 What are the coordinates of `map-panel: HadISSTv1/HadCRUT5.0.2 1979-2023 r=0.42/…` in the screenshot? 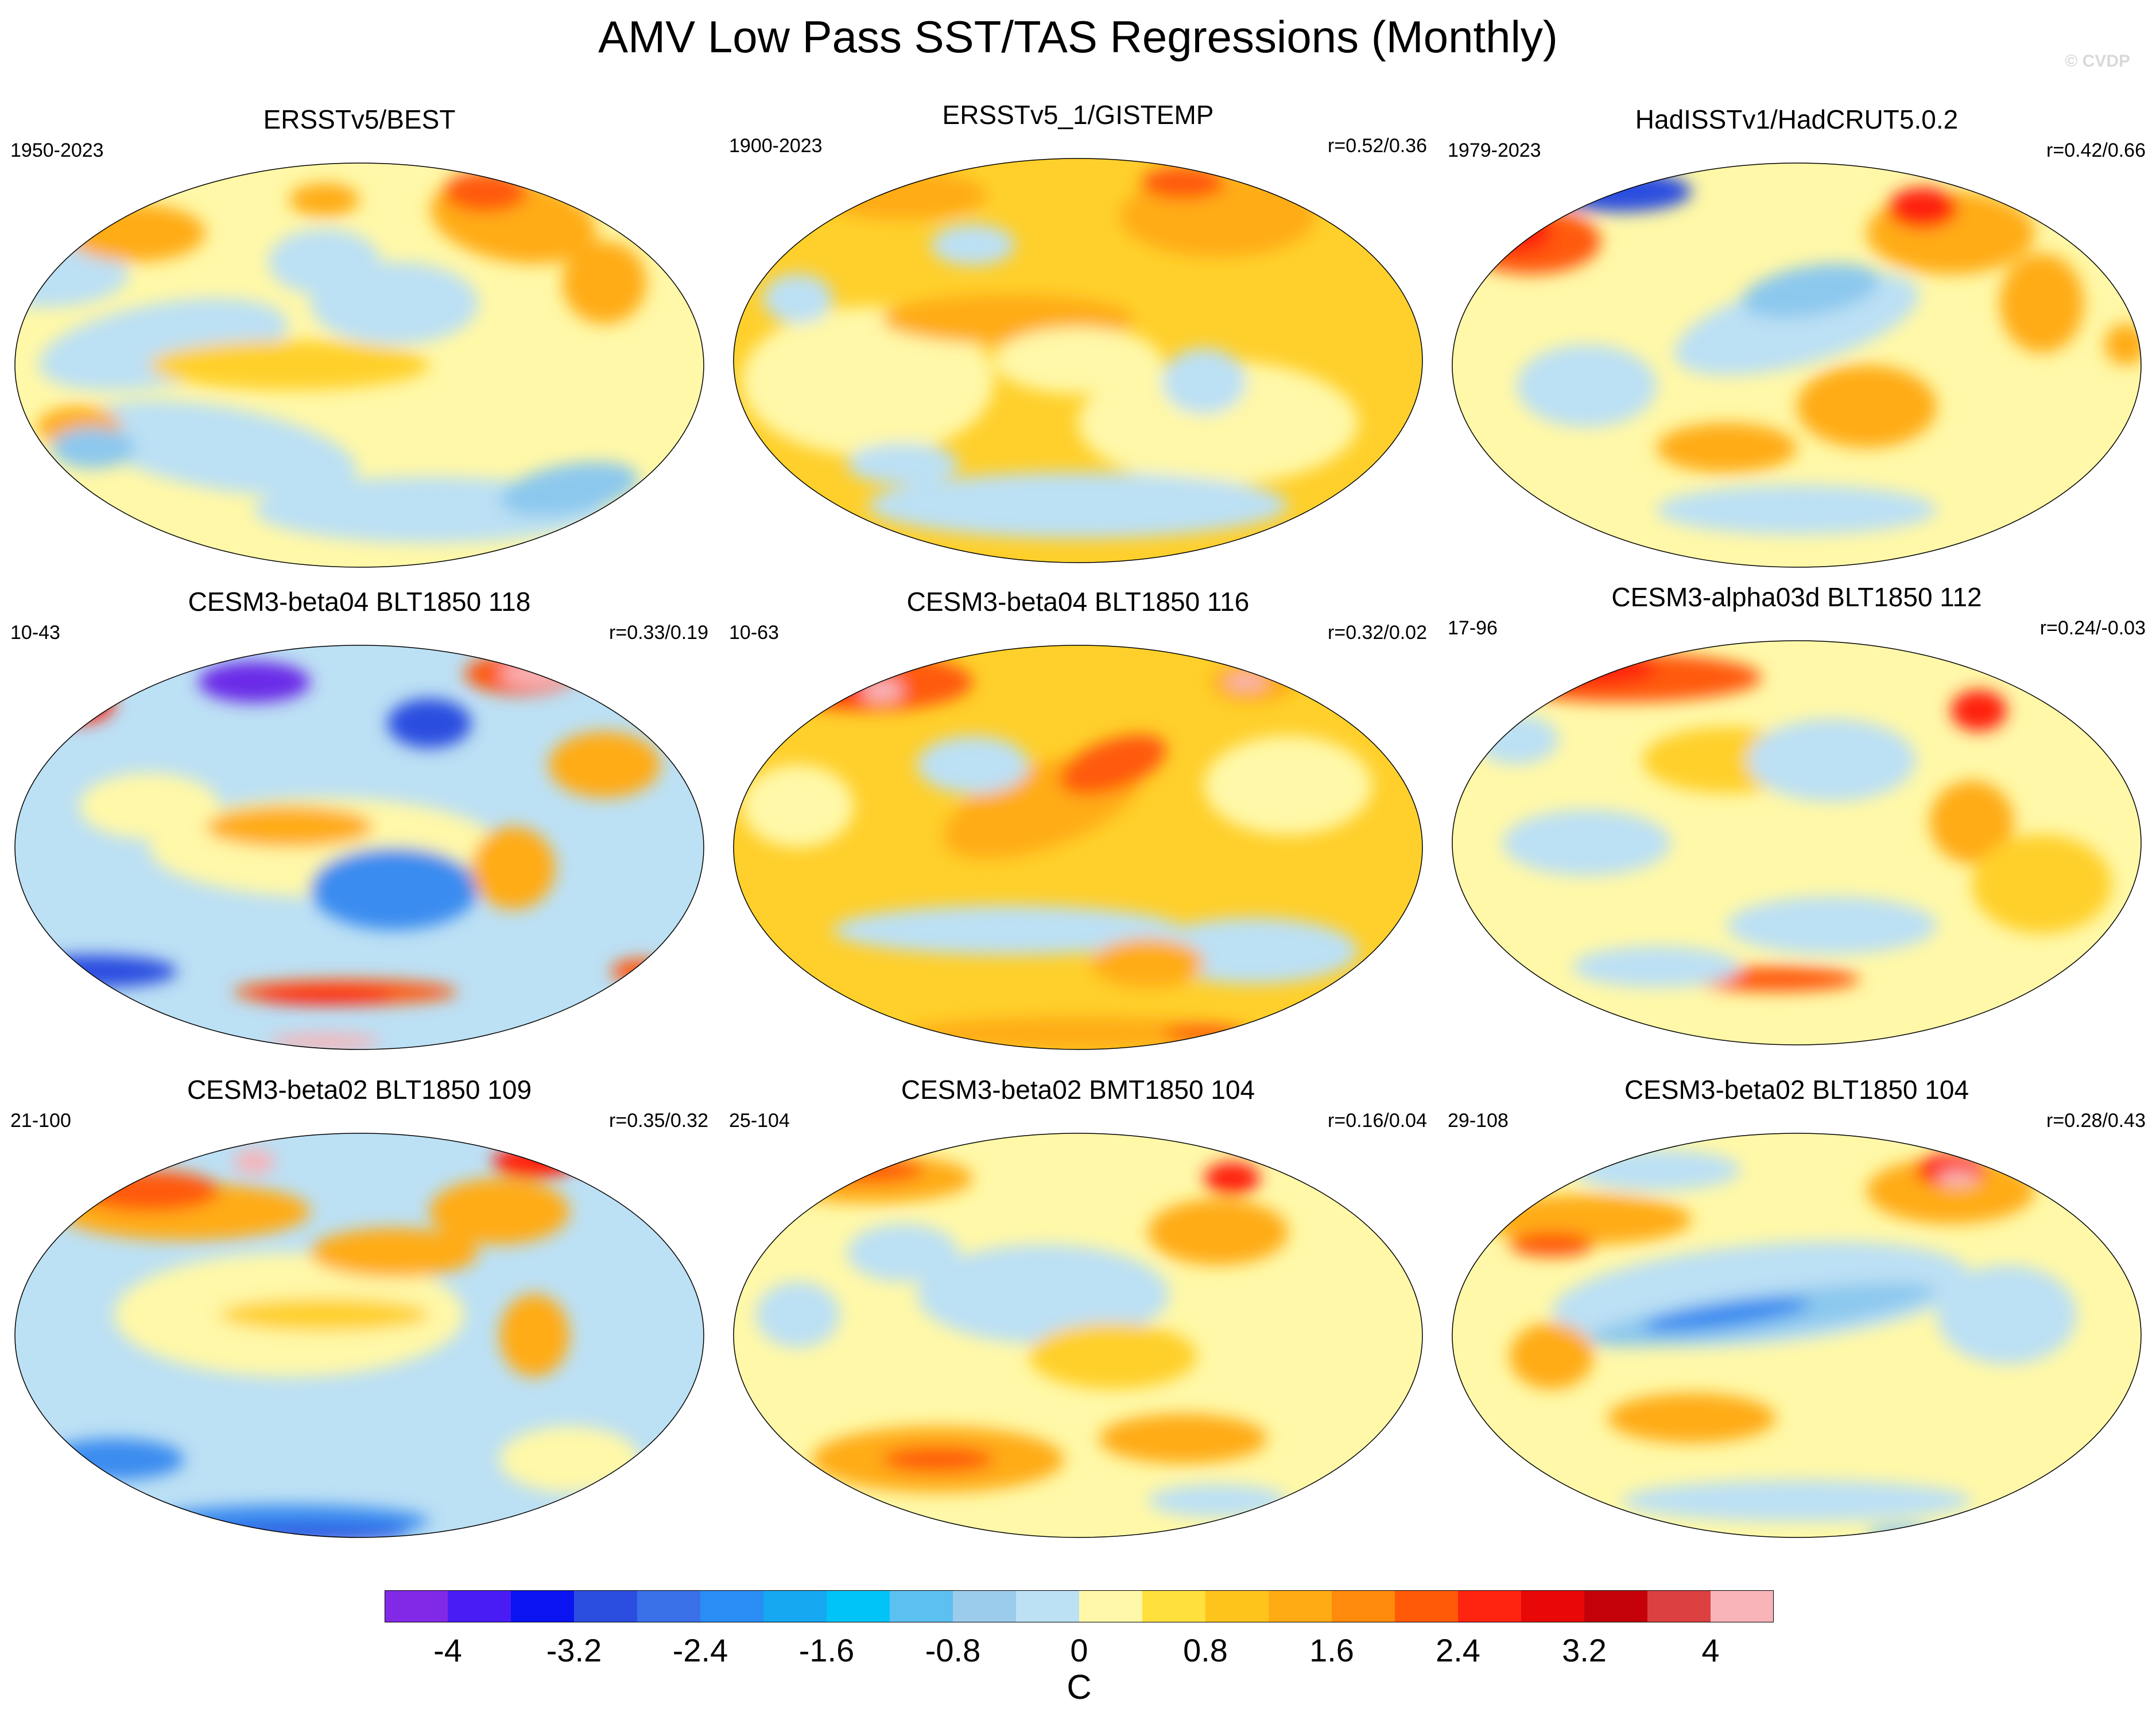 It's located at (1796, 344).